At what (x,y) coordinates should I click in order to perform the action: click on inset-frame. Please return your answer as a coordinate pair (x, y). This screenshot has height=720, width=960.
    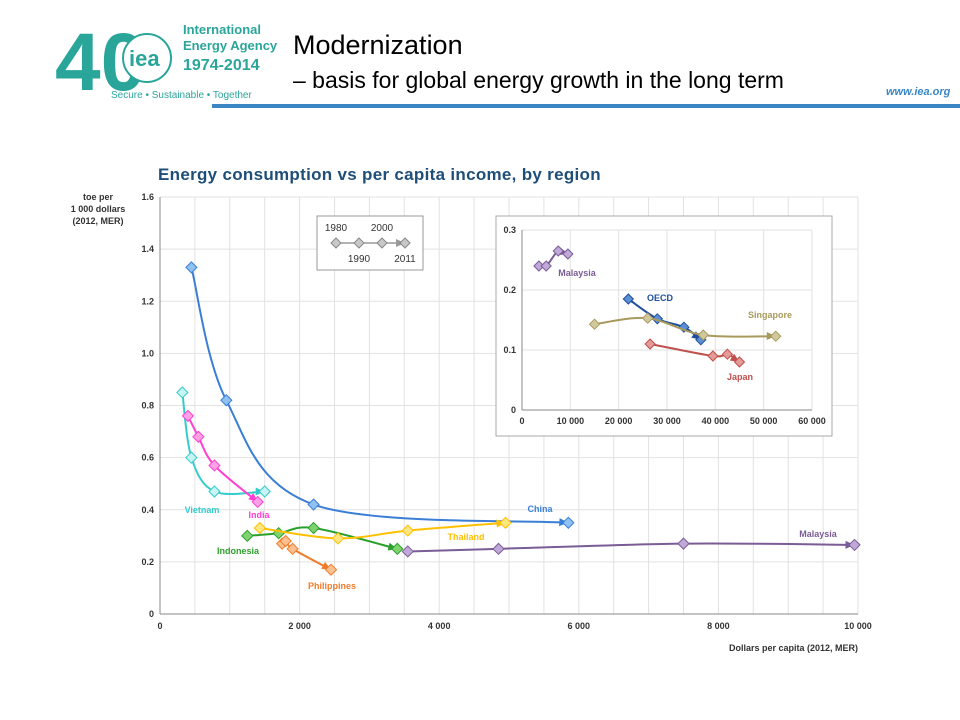
    Looking at the image, I should click on (664, 326).